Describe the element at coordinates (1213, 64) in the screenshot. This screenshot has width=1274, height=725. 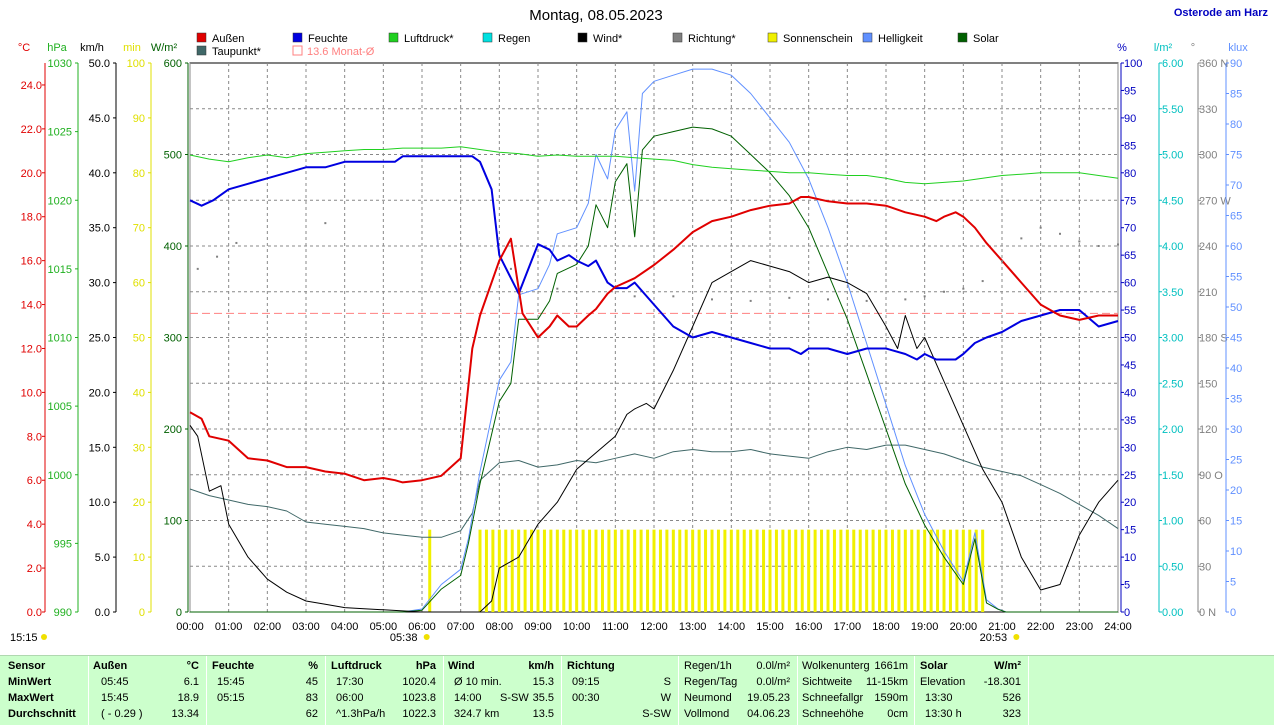
I see `axis-tick-label: 360 N` at that location.